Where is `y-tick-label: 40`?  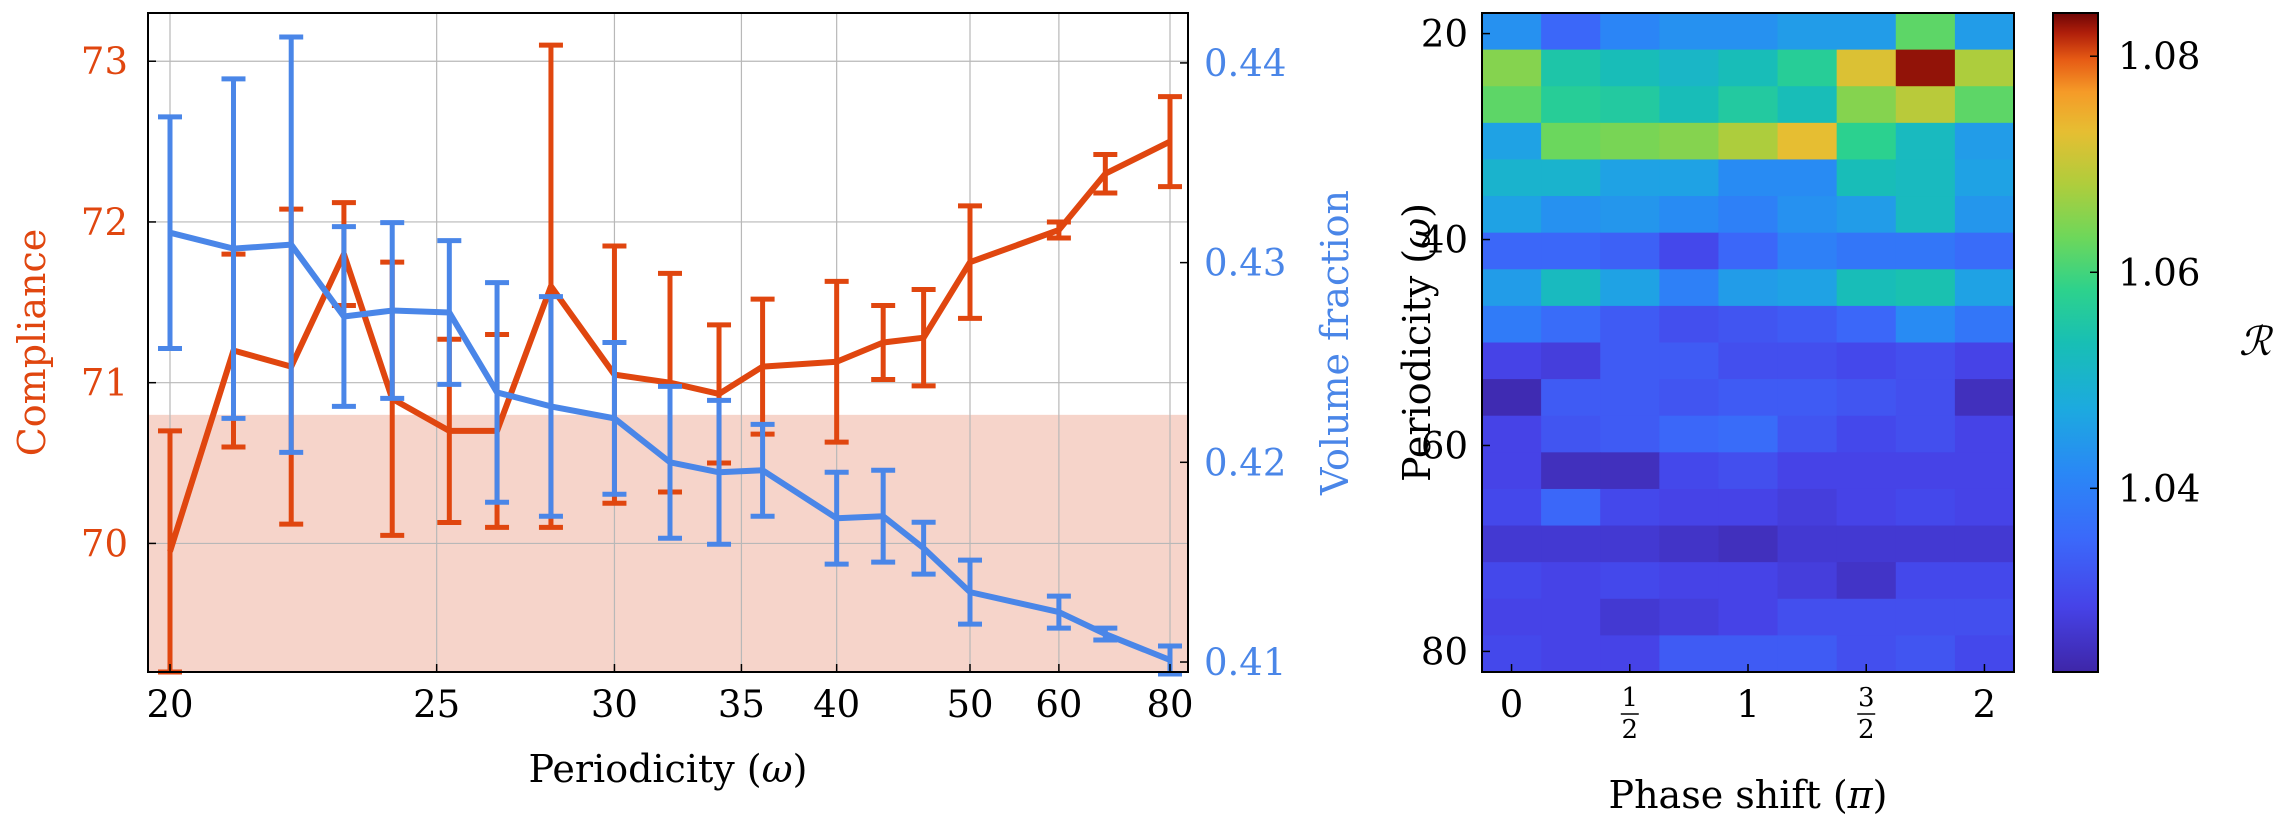 y-tick-label: 40 is located at coordinates (1444, 240).